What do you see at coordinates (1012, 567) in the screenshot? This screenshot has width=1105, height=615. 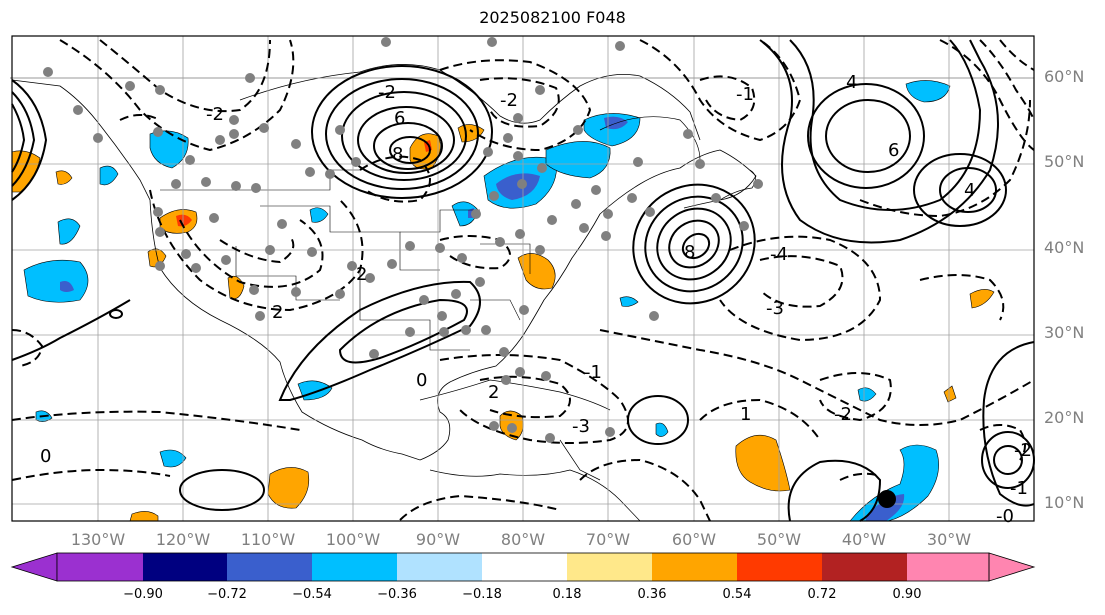 I see `colorbar-extend-high` at bounding box center [1012, 567].